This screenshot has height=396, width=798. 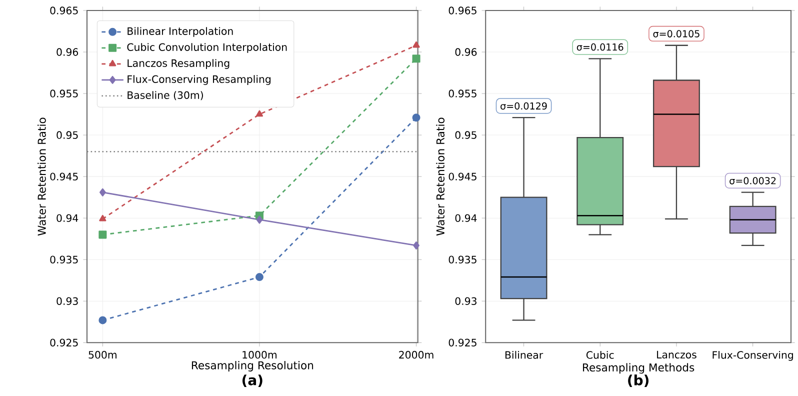 I want to click on annotation: σ=0.0032, so click(x=753, y=180).